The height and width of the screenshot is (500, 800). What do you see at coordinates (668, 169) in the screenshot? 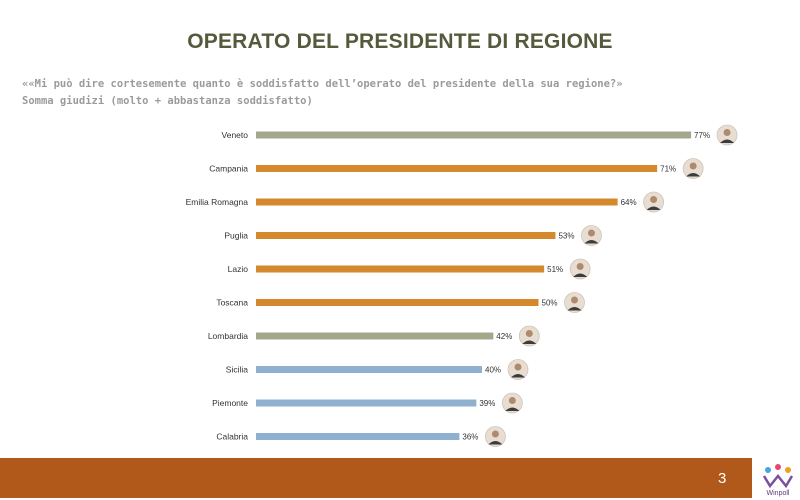
I see `value-label: 71%` at bounding box center [668, 169].